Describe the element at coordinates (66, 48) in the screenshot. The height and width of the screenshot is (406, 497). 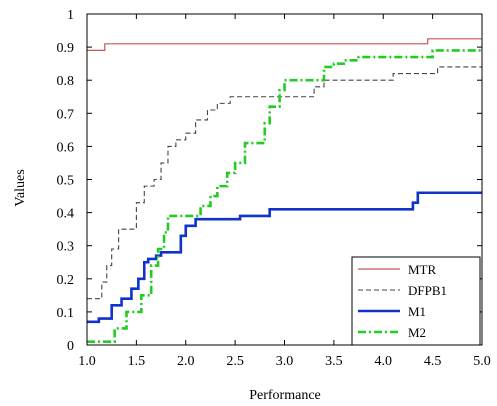
I see `y-tick-label: 0.9` at that location.